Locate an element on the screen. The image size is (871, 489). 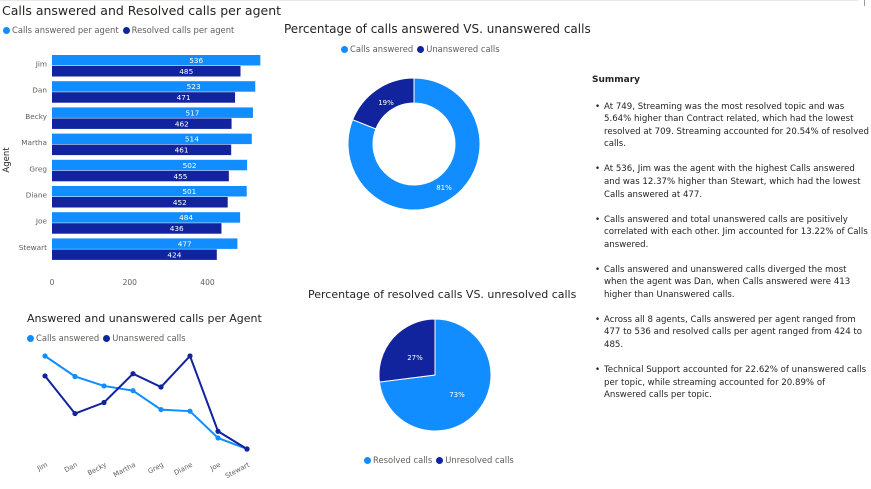
line-legend-answered: Calls answered is located at coordinates (63, 338).